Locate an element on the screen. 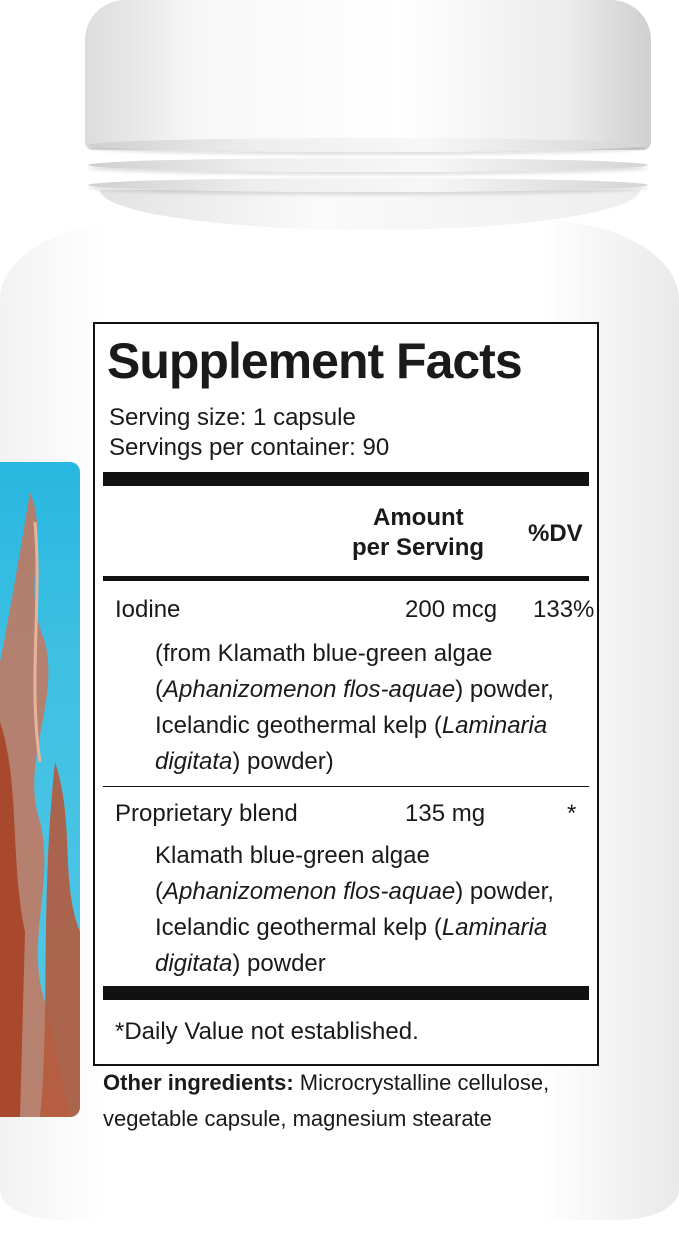 This screenshot has width=679, height=1248. nutrient-amount: 135 mg is located at coordinates (445, 813).